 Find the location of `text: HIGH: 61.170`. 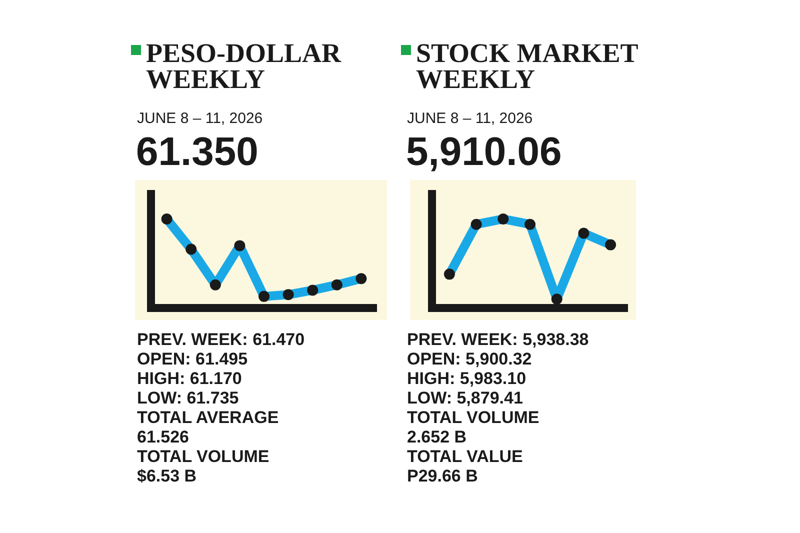

text: HIGH: 61.170 is located at coordinates (189, 378).